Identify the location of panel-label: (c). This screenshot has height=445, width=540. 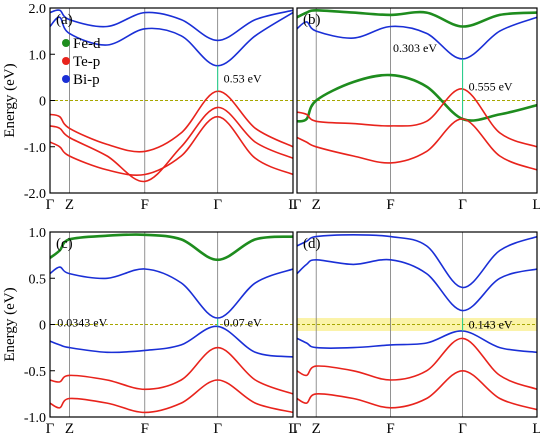
(64, 244).